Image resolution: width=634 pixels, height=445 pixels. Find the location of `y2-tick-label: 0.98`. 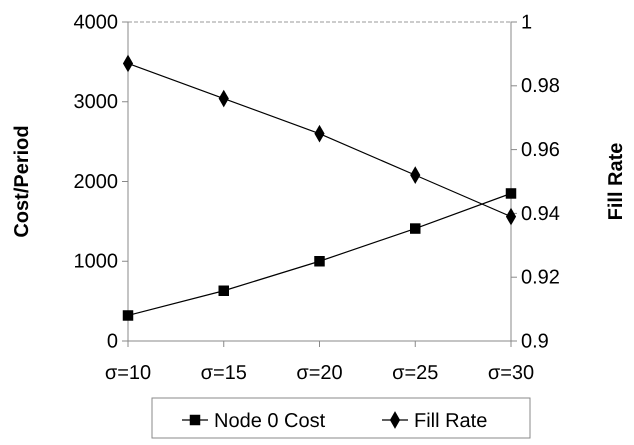

y2-tick-label: 0.98 is located at coordinates (540, 86).